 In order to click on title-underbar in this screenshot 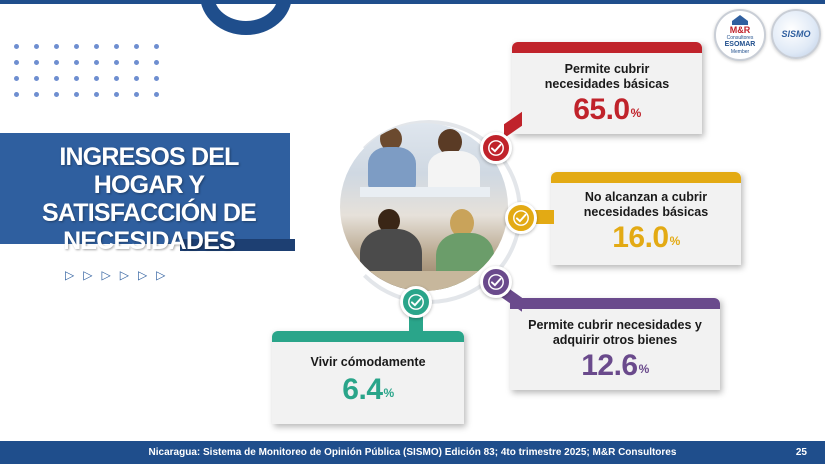, I will do `click(237, 245)`.